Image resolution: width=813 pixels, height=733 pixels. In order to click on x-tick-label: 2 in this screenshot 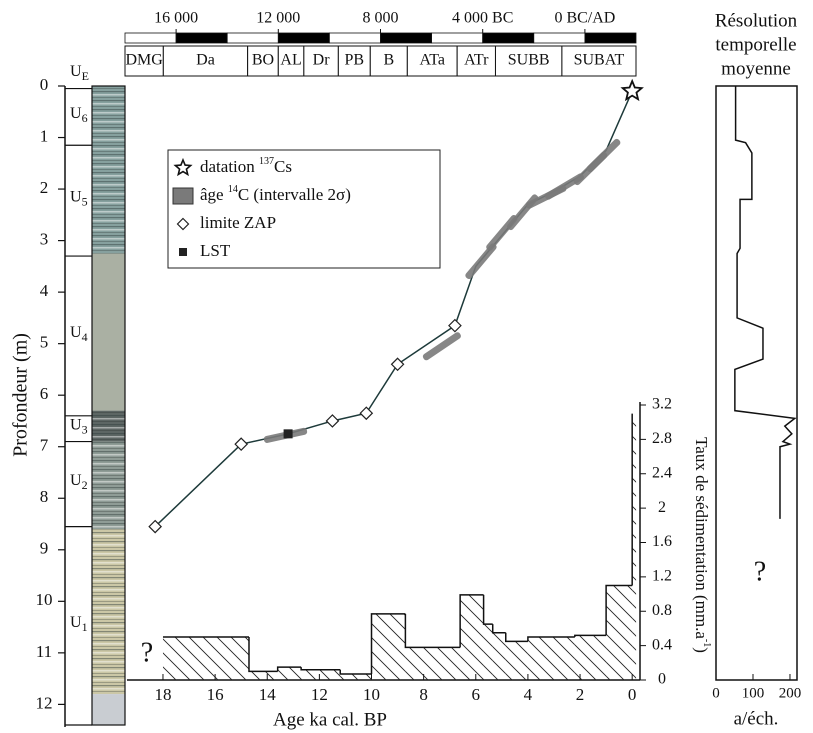, I will do `click(580, 694)`.